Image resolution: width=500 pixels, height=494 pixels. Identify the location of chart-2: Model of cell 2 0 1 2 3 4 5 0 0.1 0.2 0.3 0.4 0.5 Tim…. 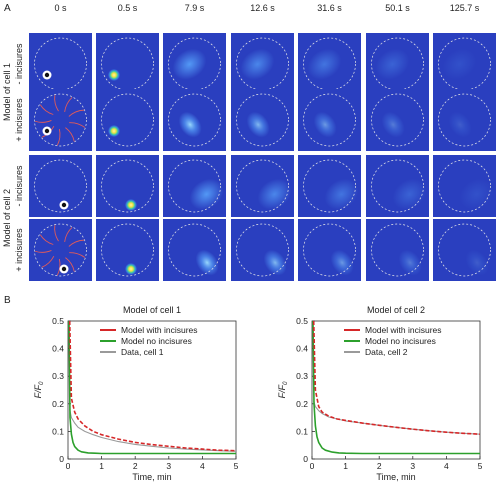
(380, 393).